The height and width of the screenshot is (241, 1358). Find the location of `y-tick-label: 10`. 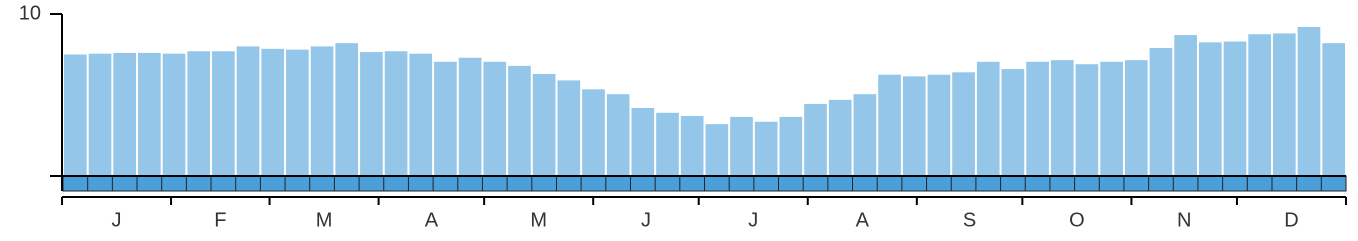

y-tick-label: 10 is located at coordinates (30, 13).